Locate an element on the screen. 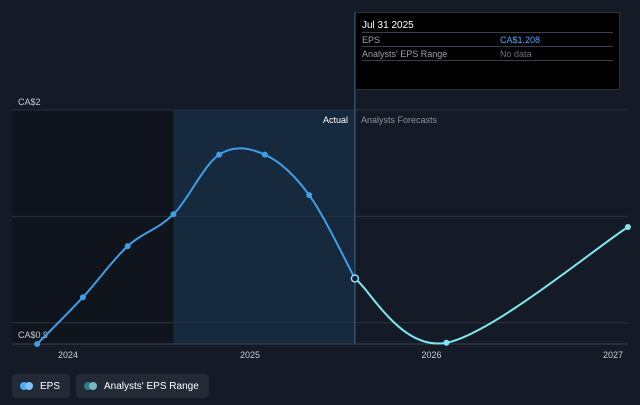 This screenshot has height=405, width=640. chart-legend: EPS Analysts' EPS Range is located at coordinates (110, 386).